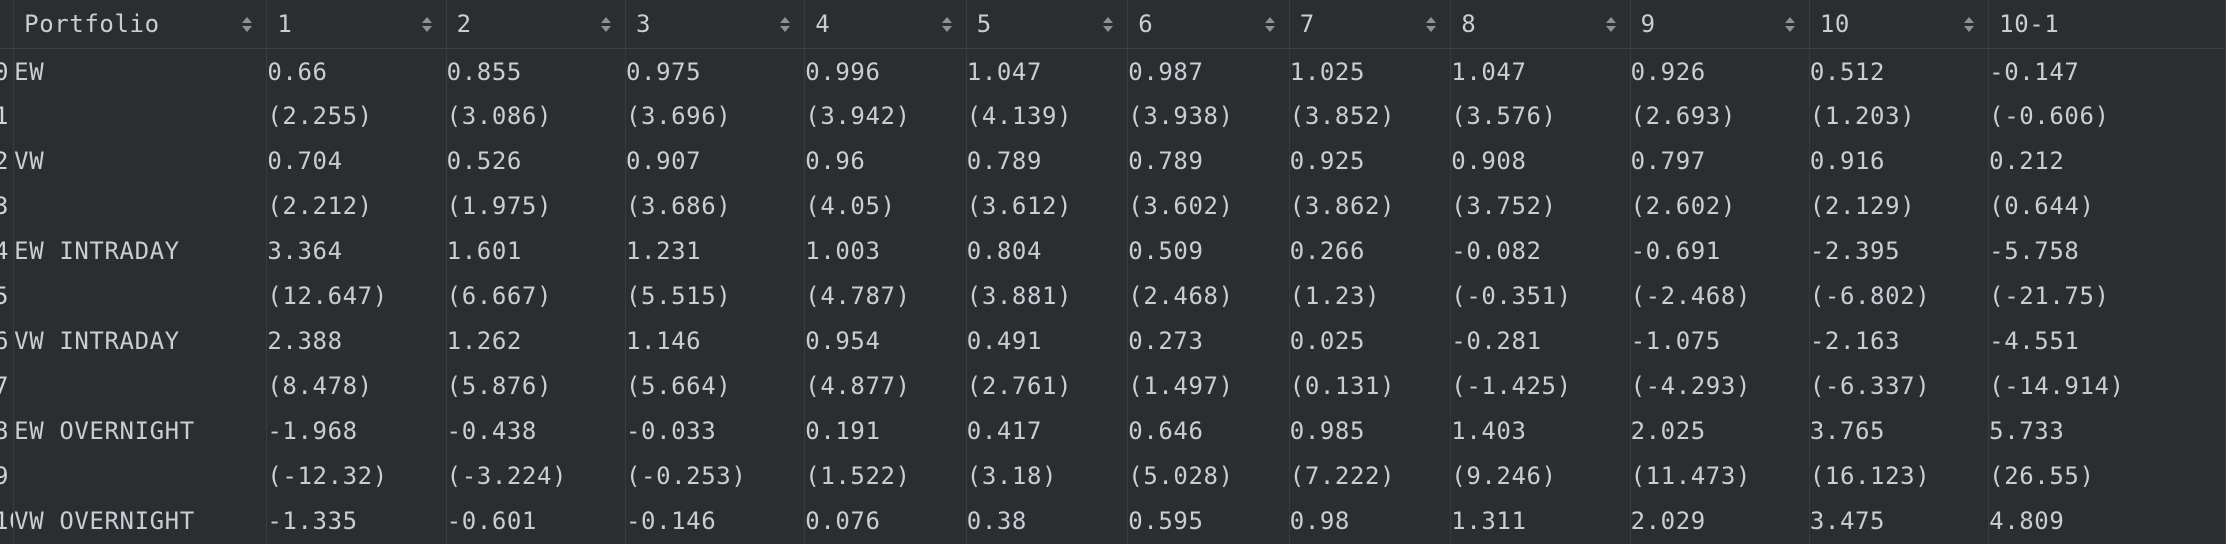  What do you see at coordinates (536, 206) in the screenshot?
I see `table-cell: (1.975)` at bounding box center [536, 206].